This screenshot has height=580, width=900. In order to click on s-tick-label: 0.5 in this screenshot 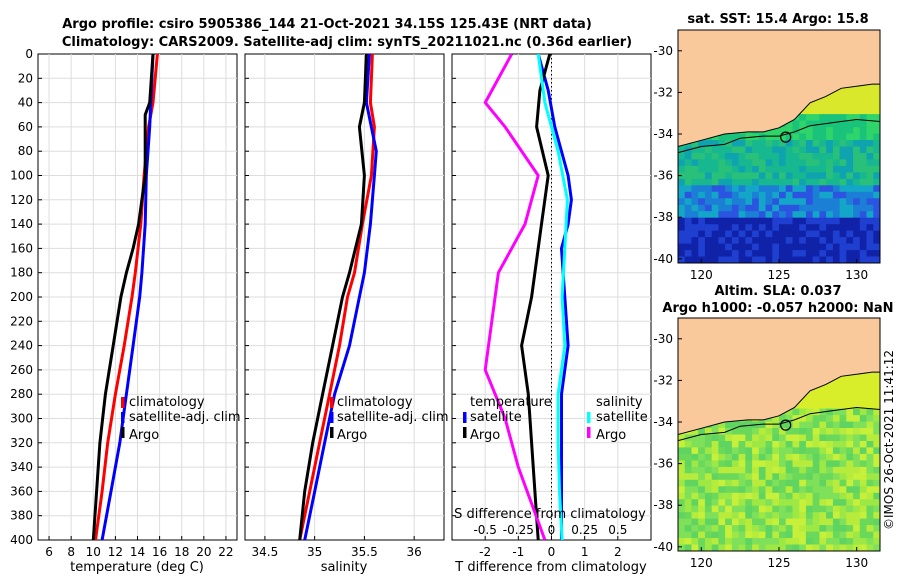, I will do `click(617, 530)`.